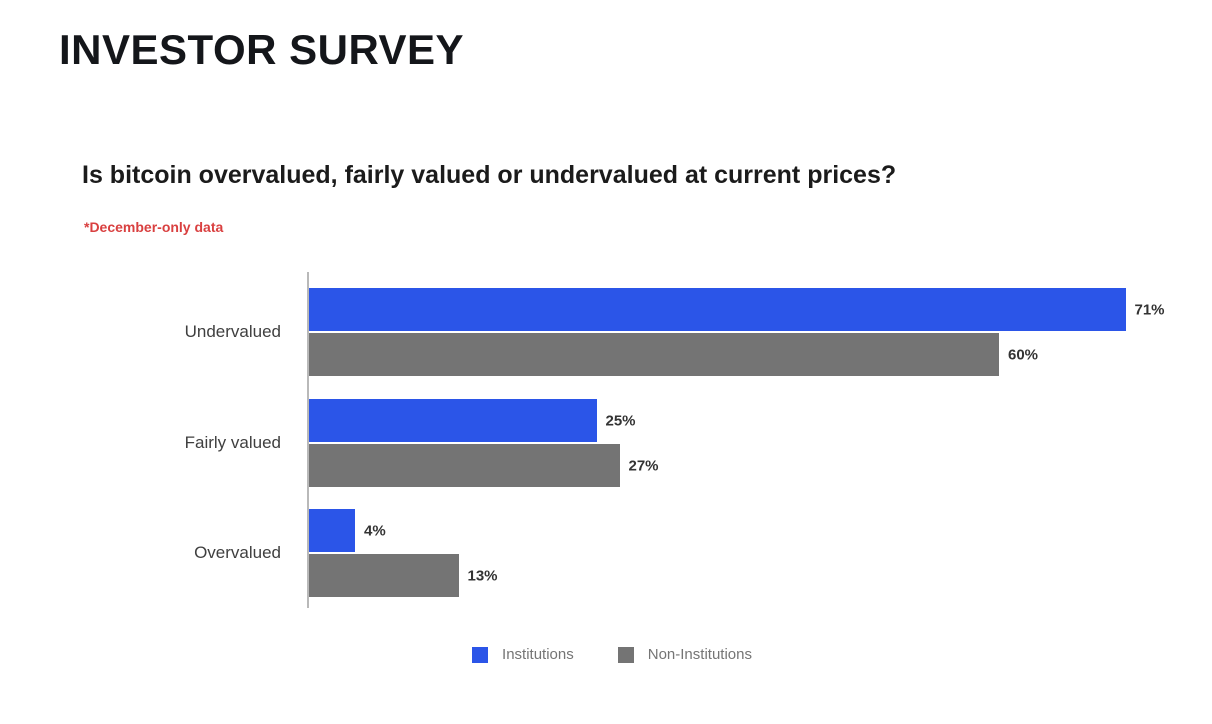 This screenshot has width=1212, height=724. What do you see at coordinates (1149, 309) in the screenshot?
I see `value-label: 71%` at bounding box center [1149, 309].